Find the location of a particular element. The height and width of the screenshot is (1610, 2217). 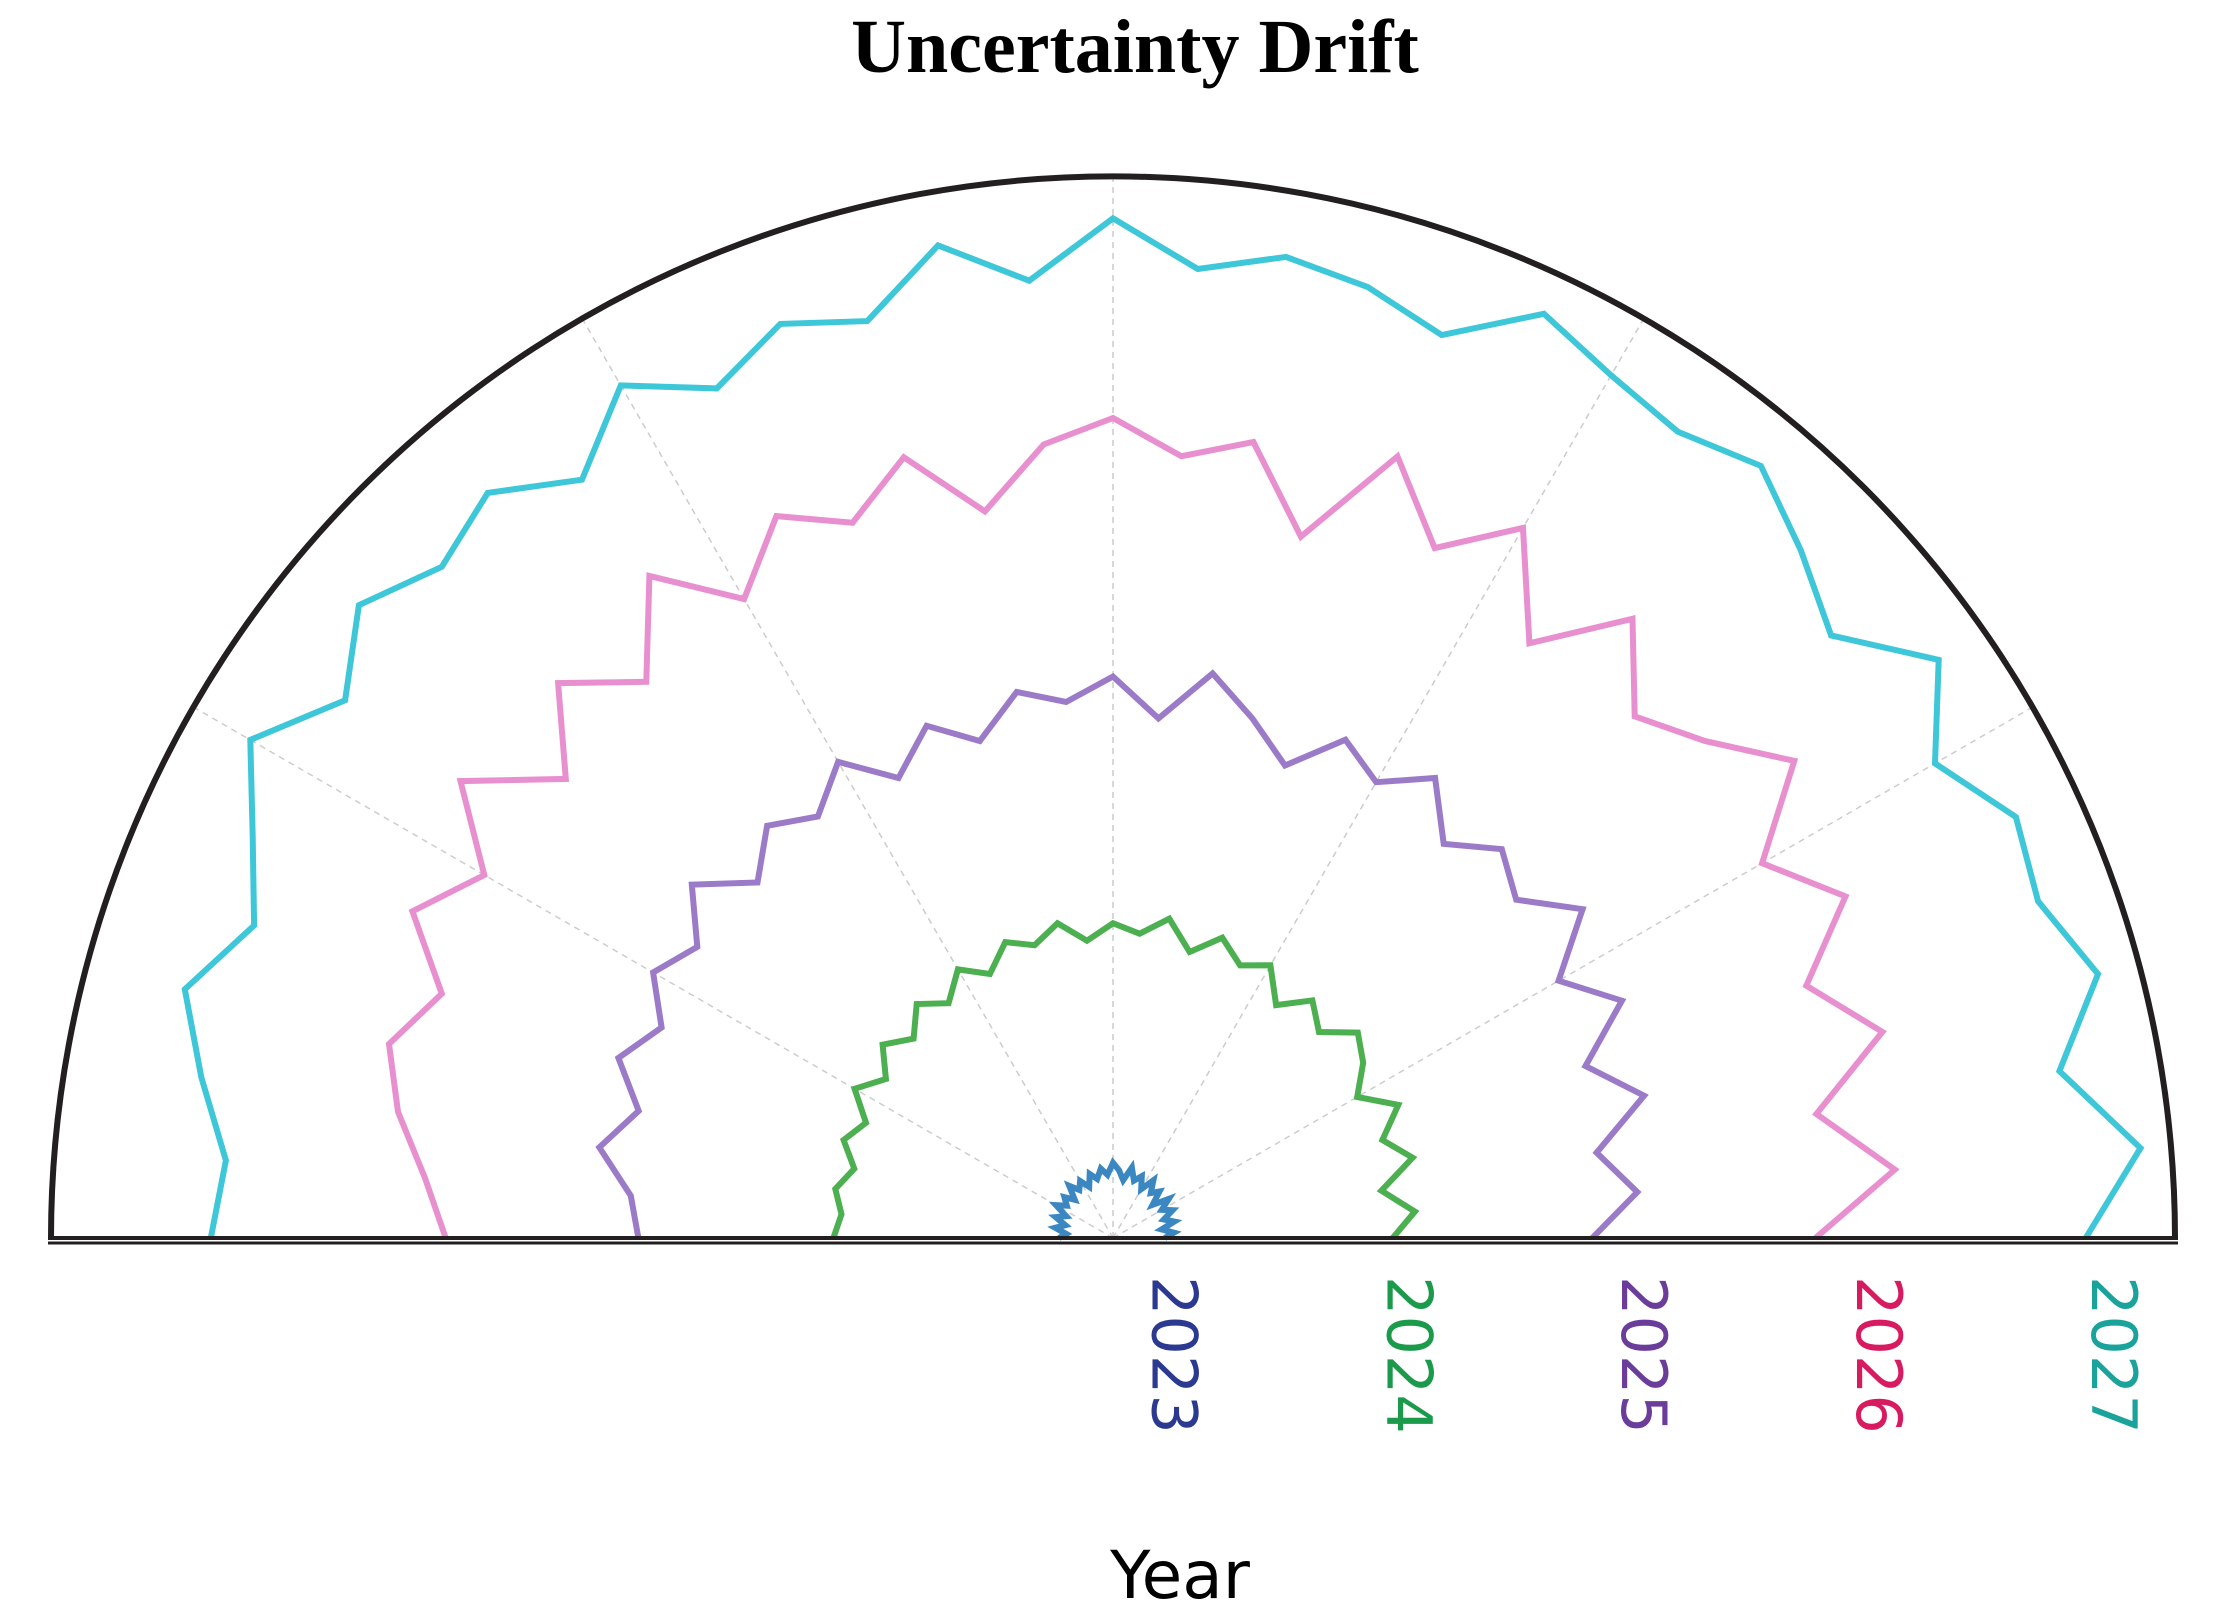

chart-title: Uncertainty Drift is located at coordinates (1135, 47).